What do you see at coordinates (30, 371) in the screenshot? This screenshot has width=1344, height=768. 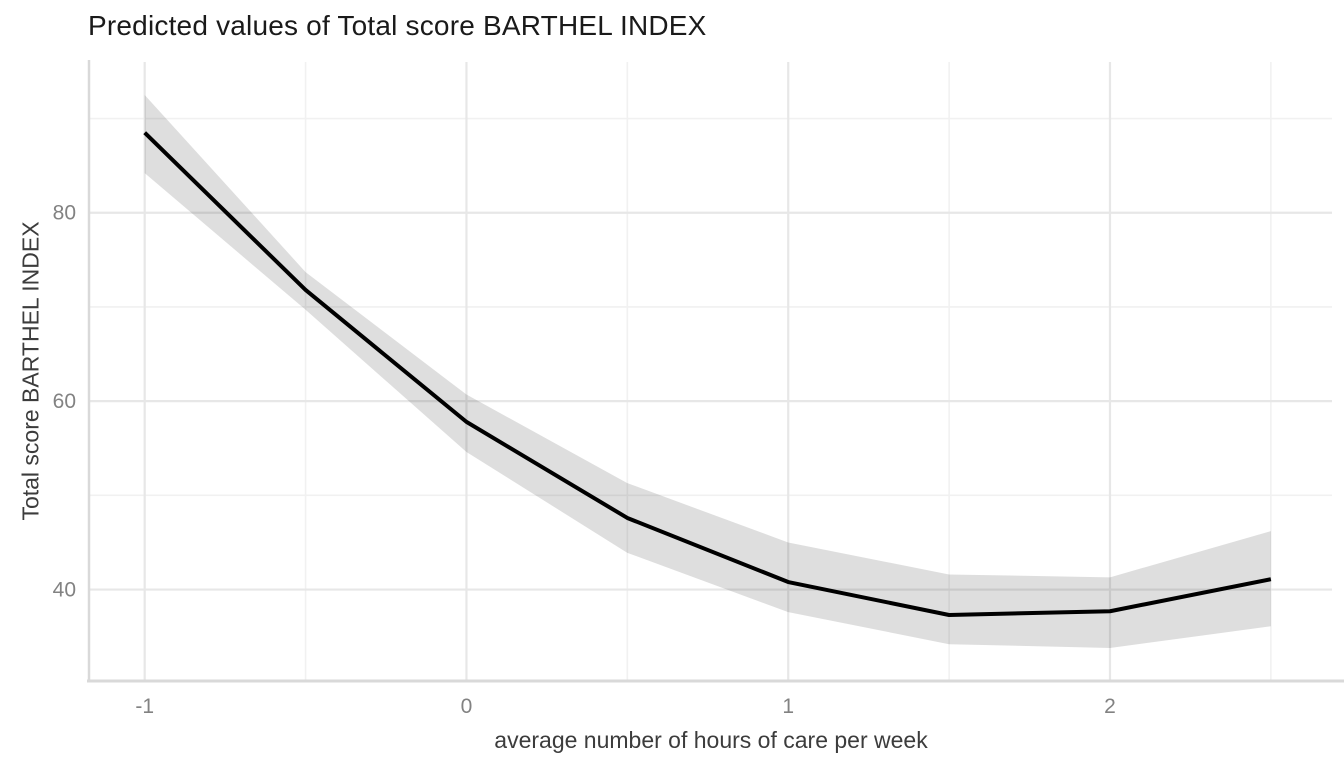 I see `y-axis-title: Total score BARTHEL INDEX` at bounding box center [30, 371].